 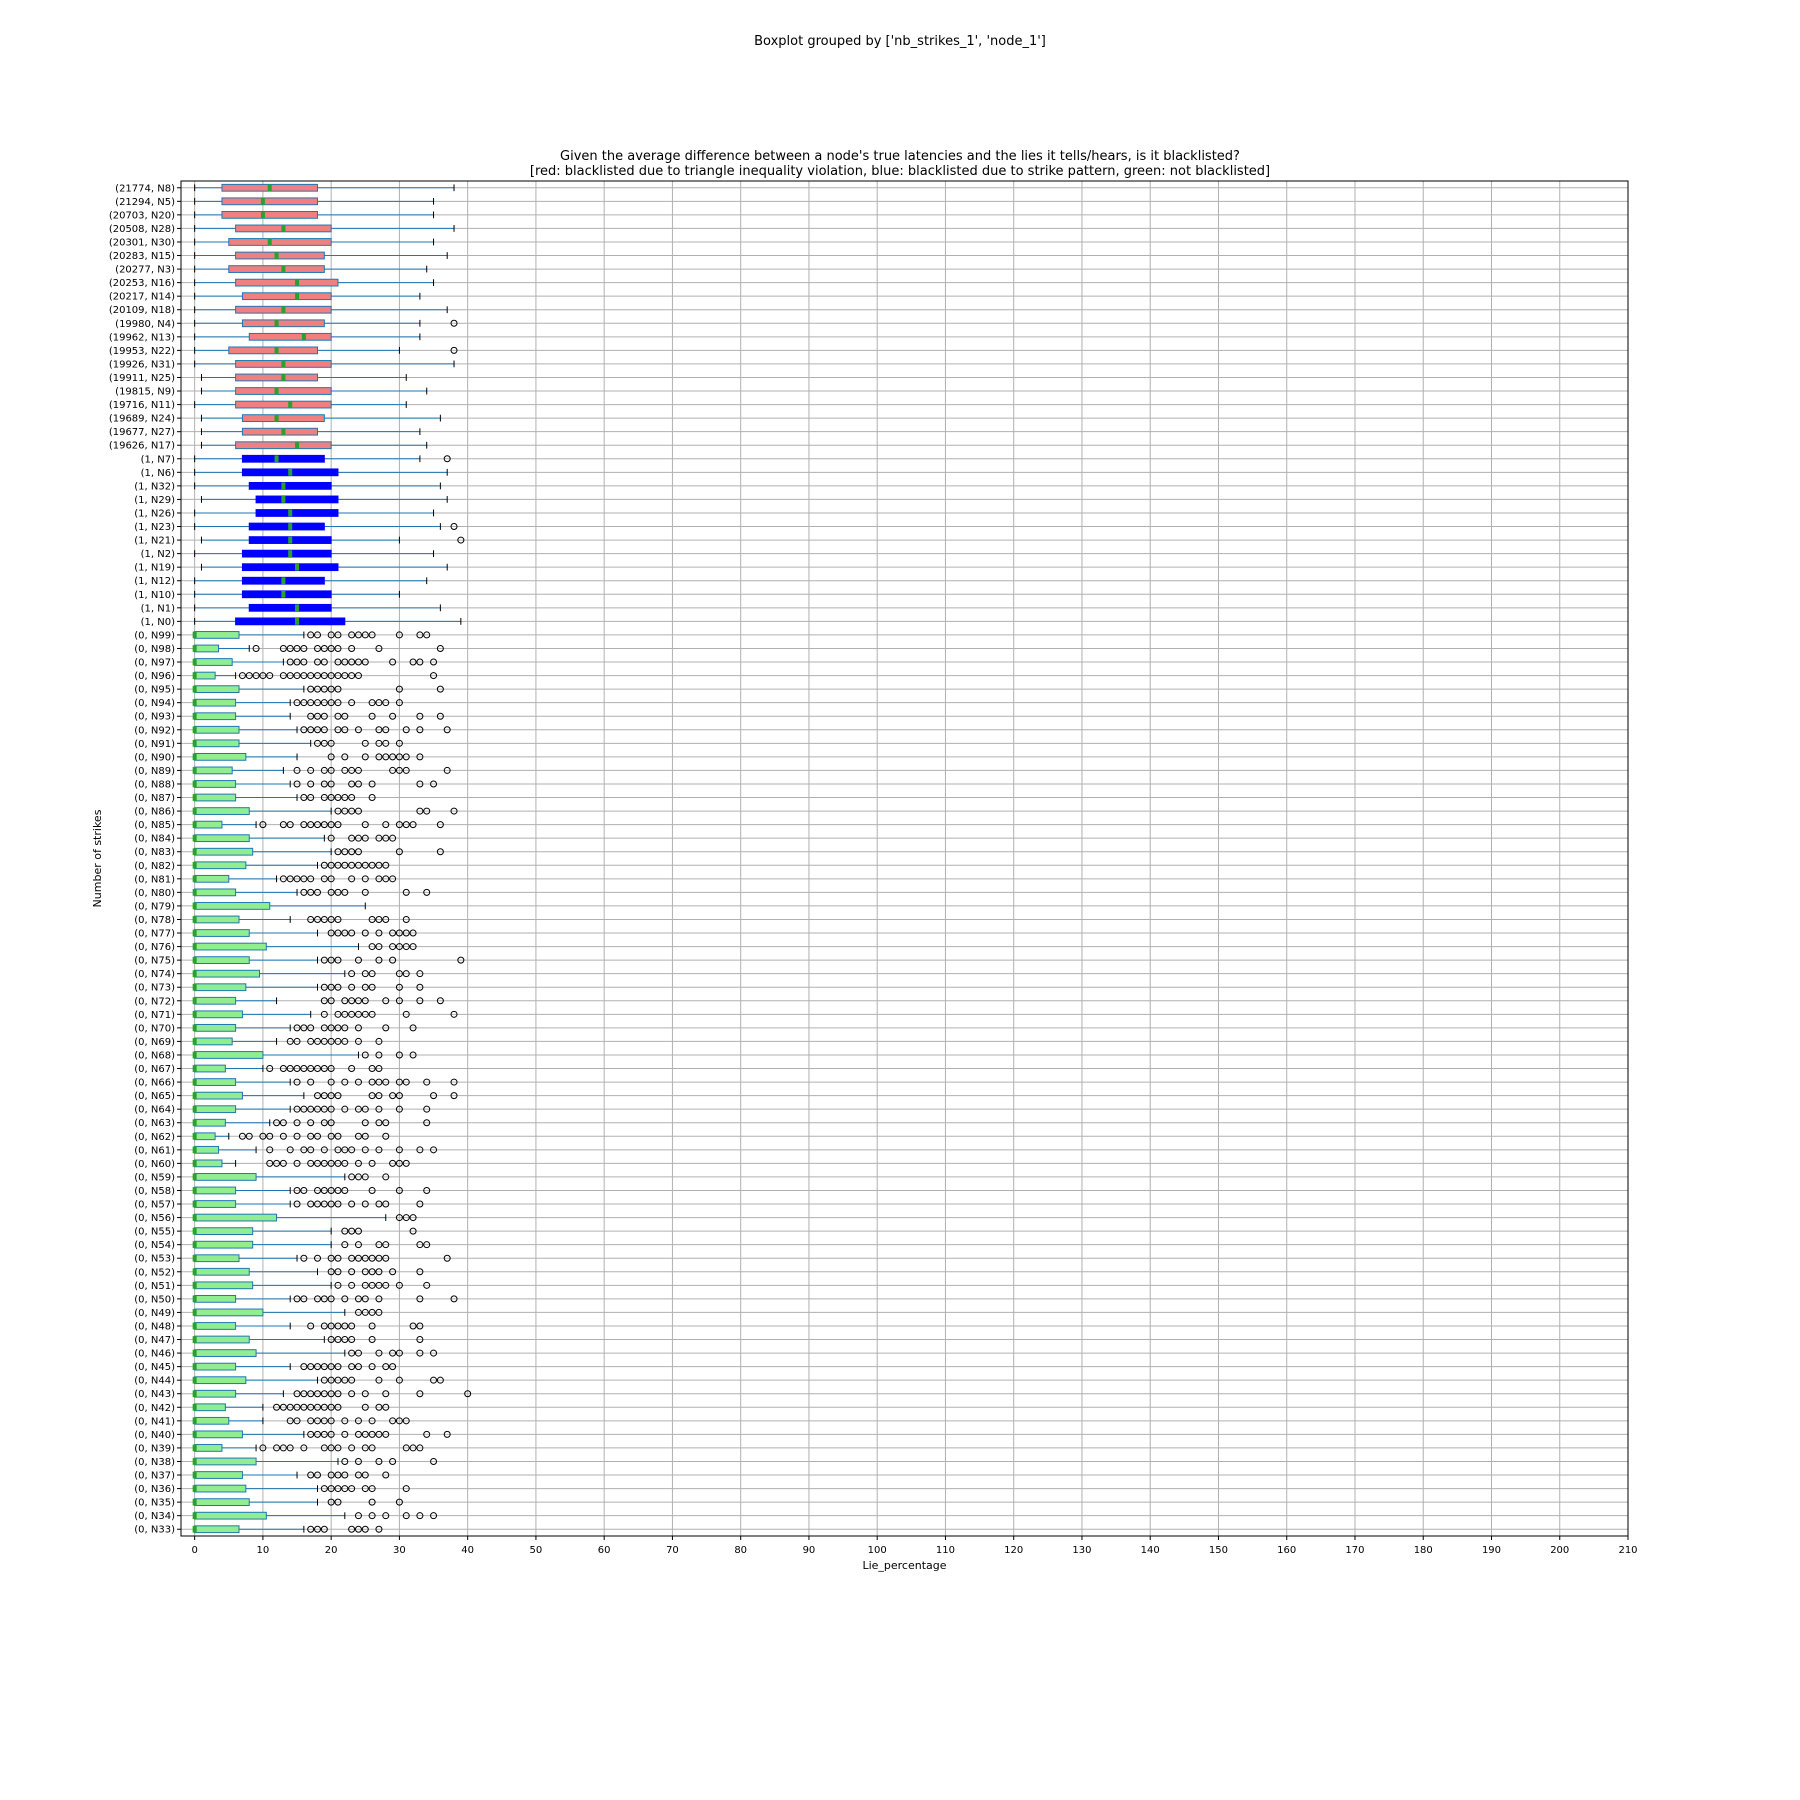 I want to click on y-tick-label: (0, N36), so click(x=154, y=1489).